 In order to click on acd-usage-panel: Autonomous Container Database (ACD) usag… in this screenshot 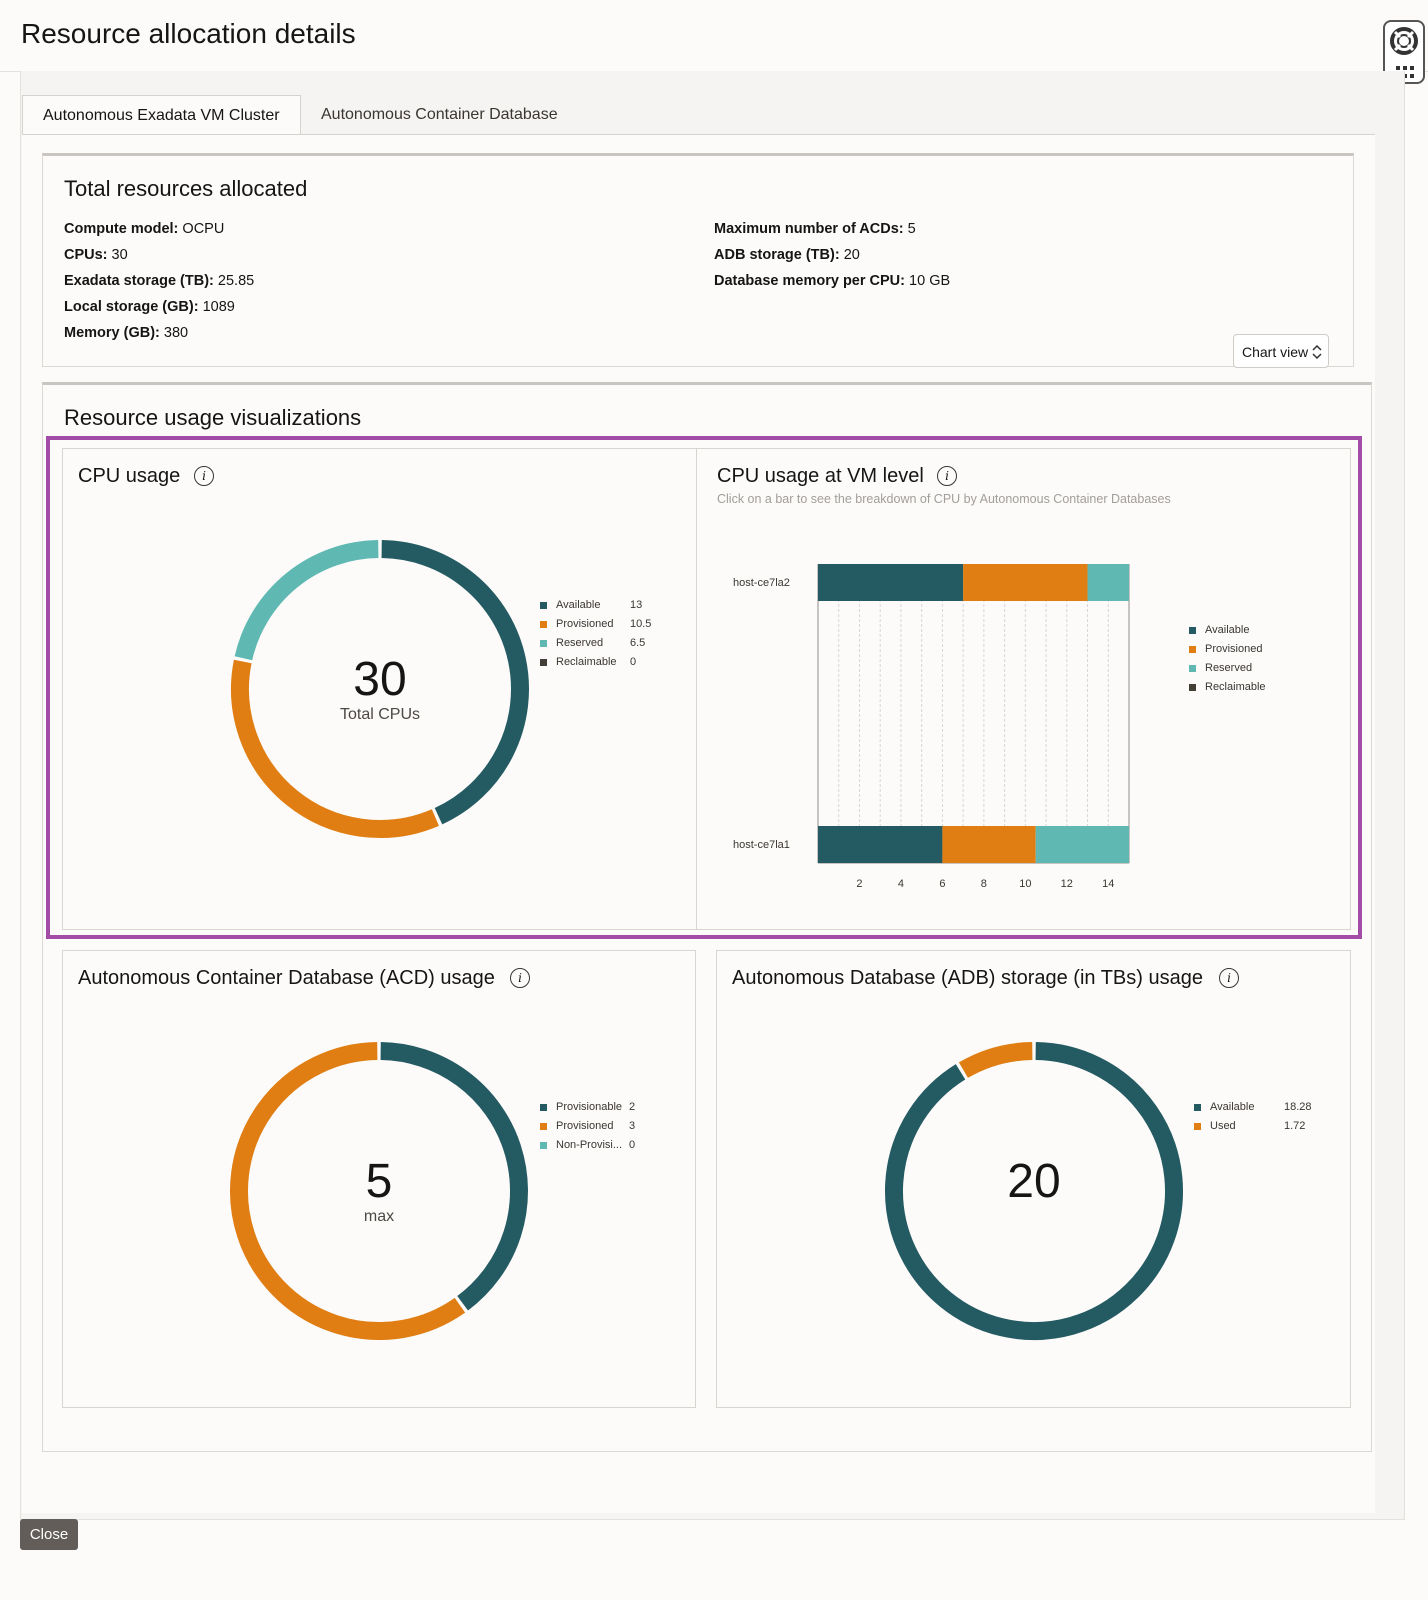, I will do `click(379, 1179)`.